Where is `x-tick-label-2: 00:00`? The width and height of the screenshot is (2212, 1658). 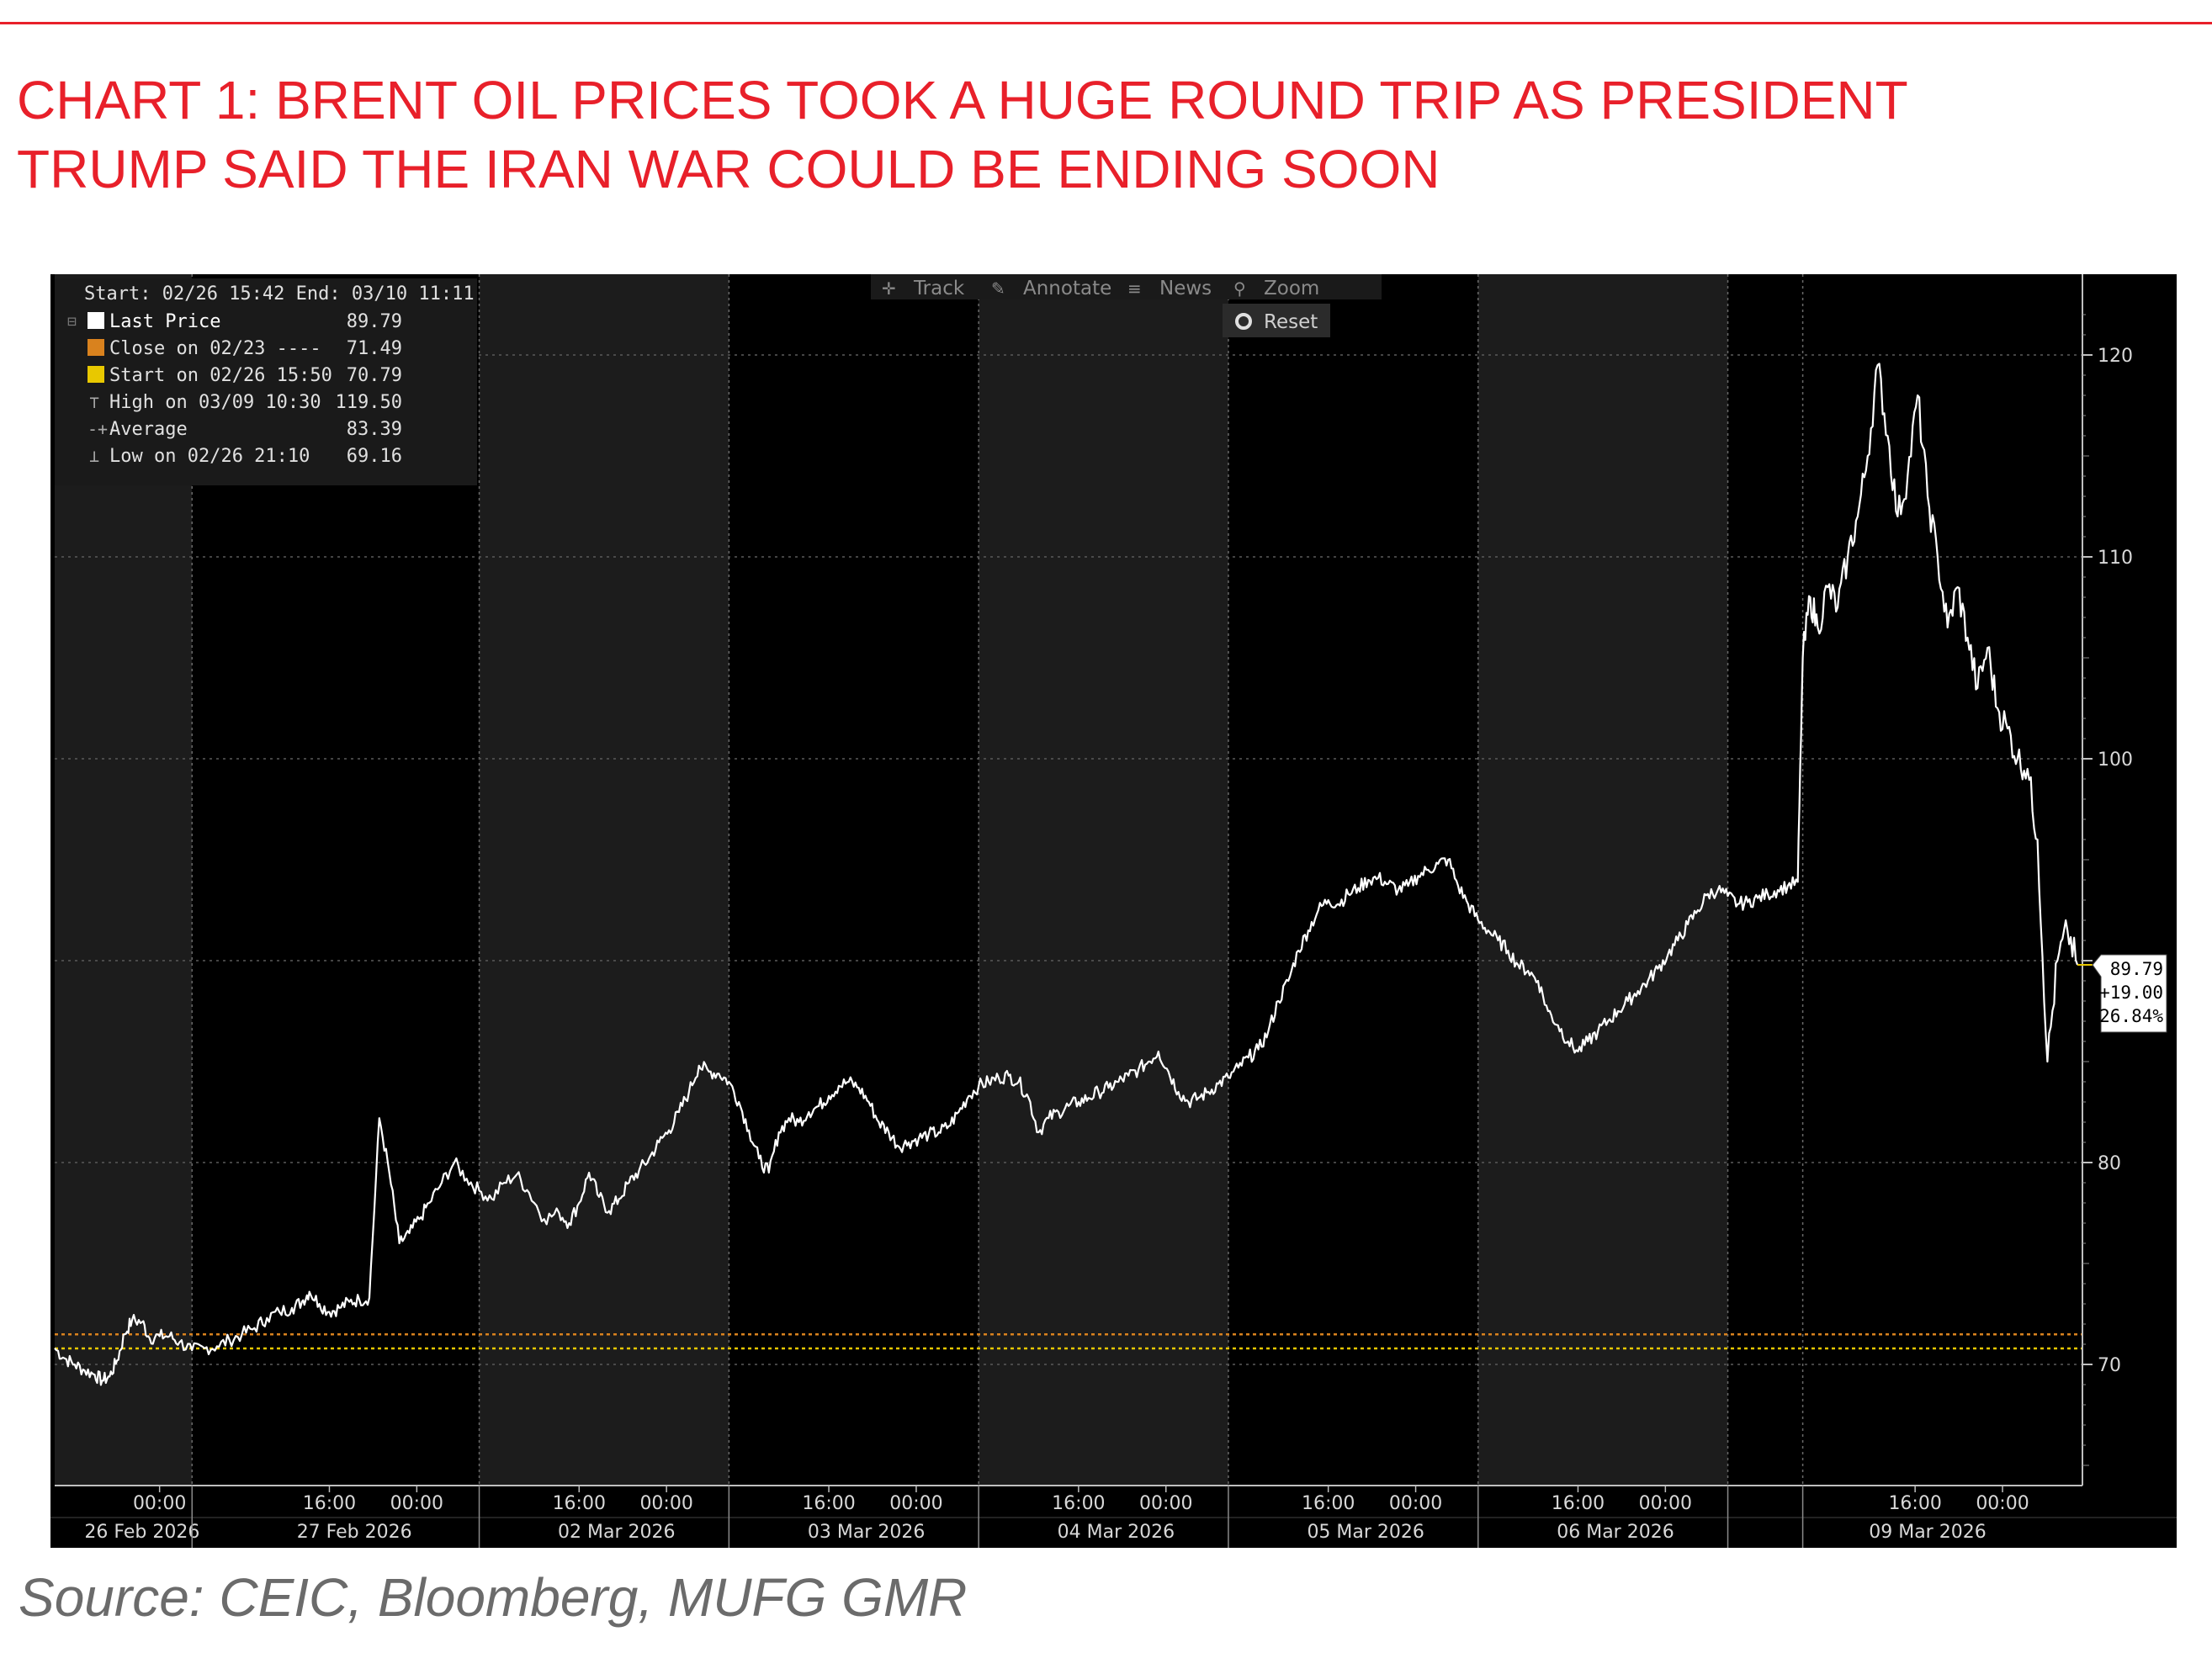 x-tick-label-2: 00:00 is located at coordinates (416, 1503).